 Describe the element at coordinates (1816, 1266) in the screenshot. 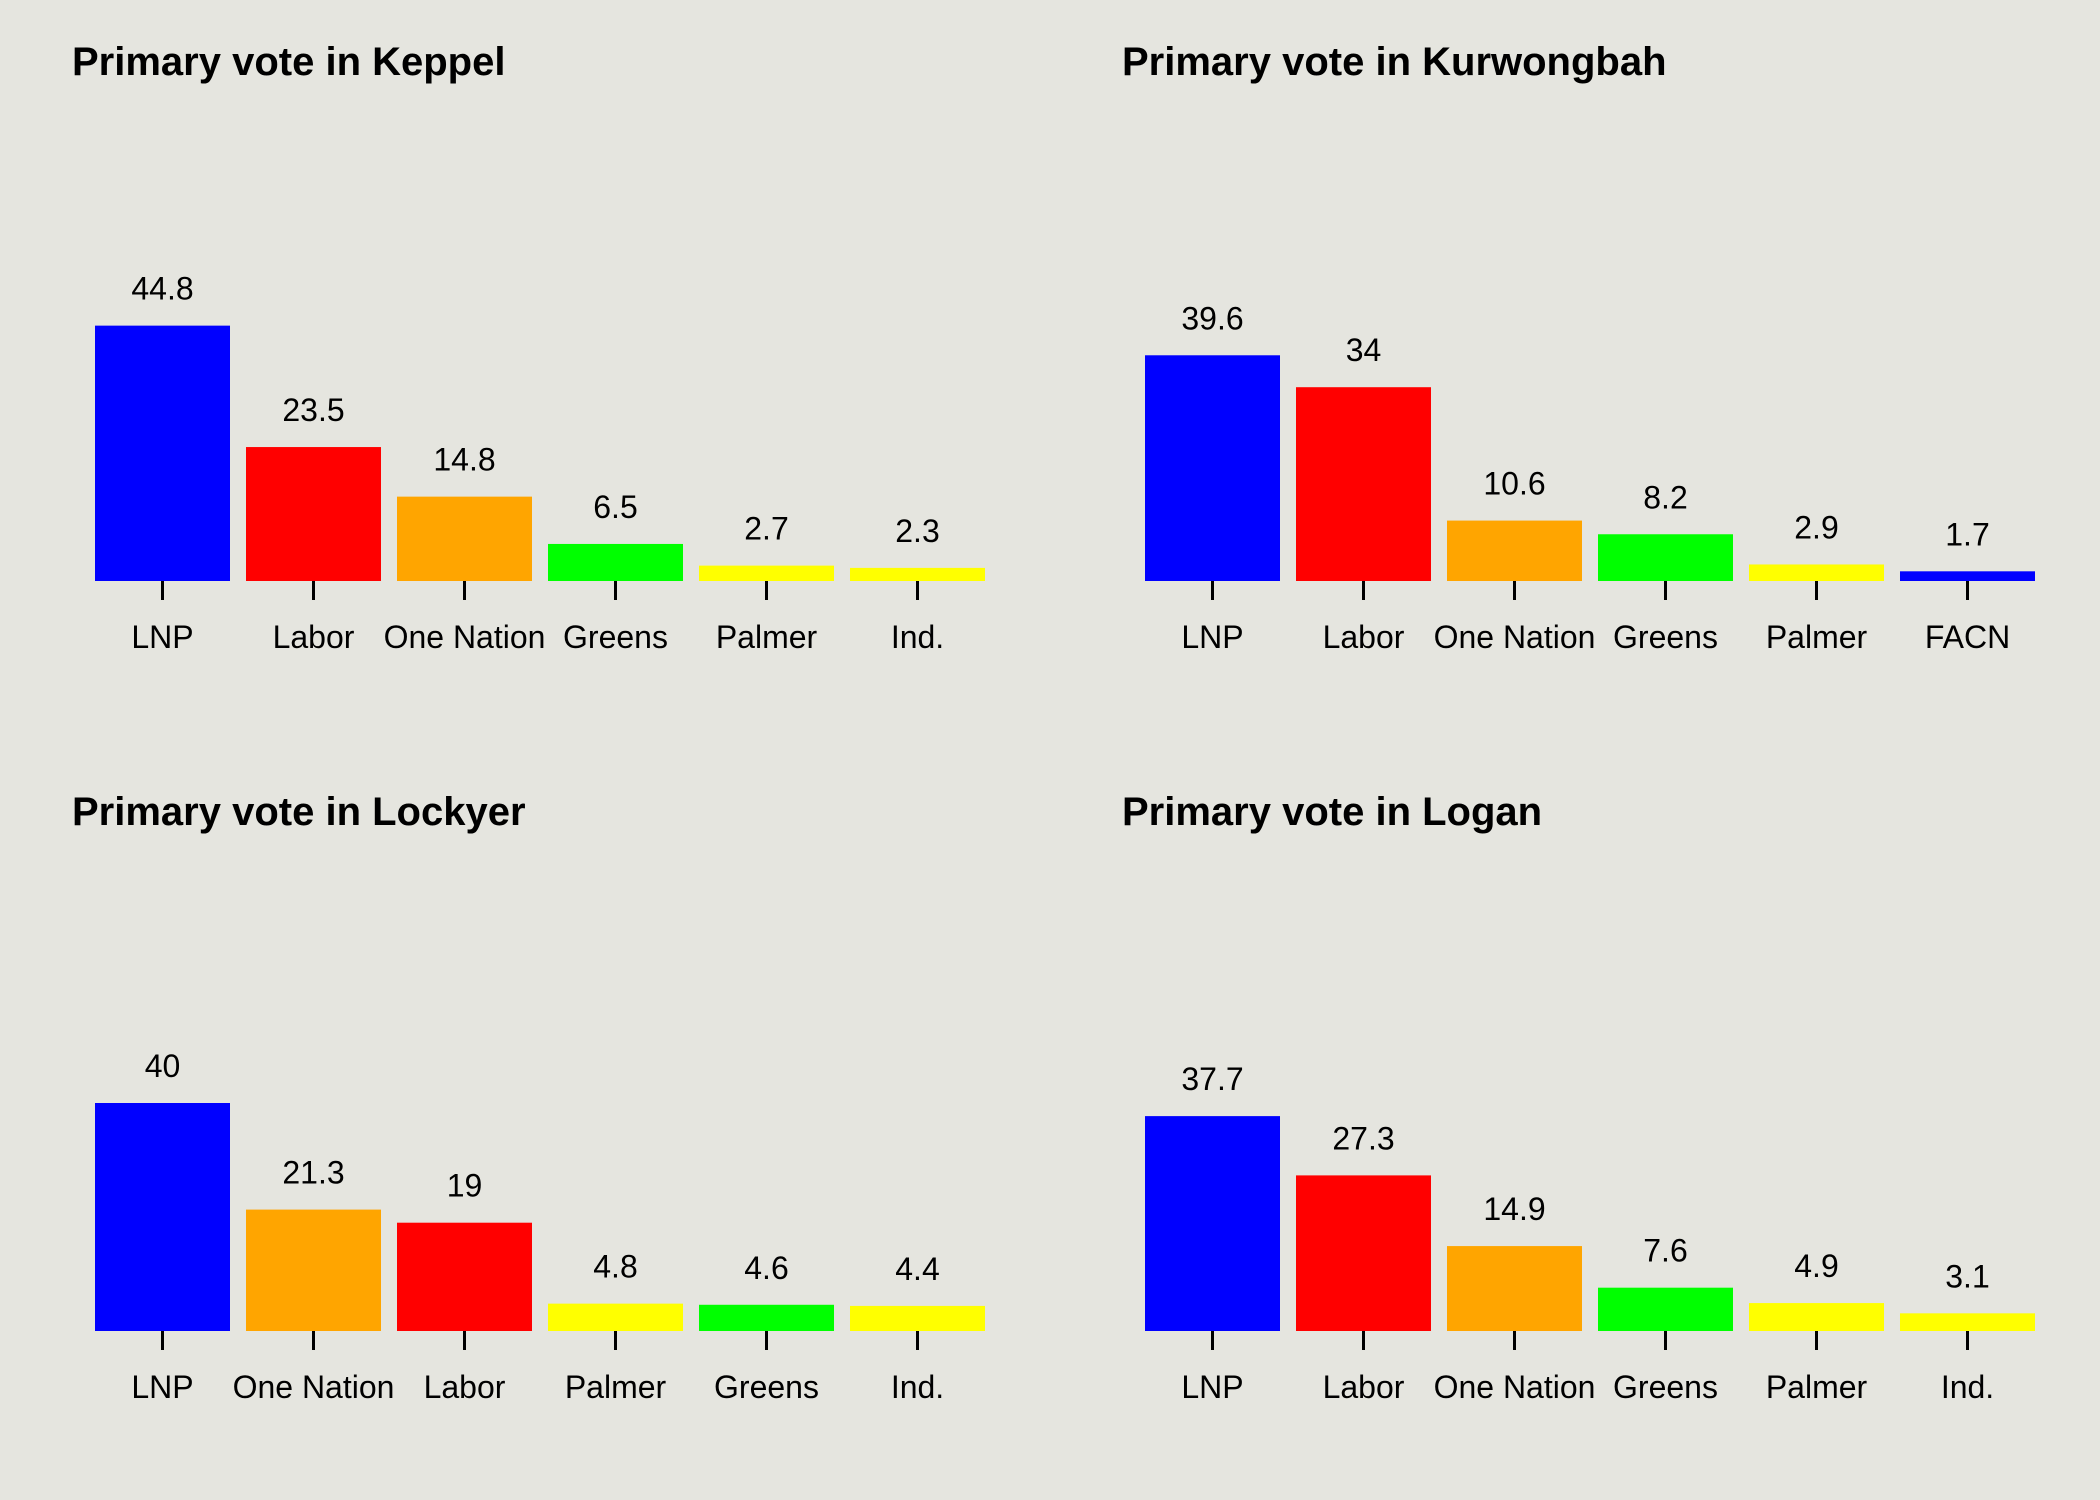

I see `bar-value-label: 4.9` at that location.